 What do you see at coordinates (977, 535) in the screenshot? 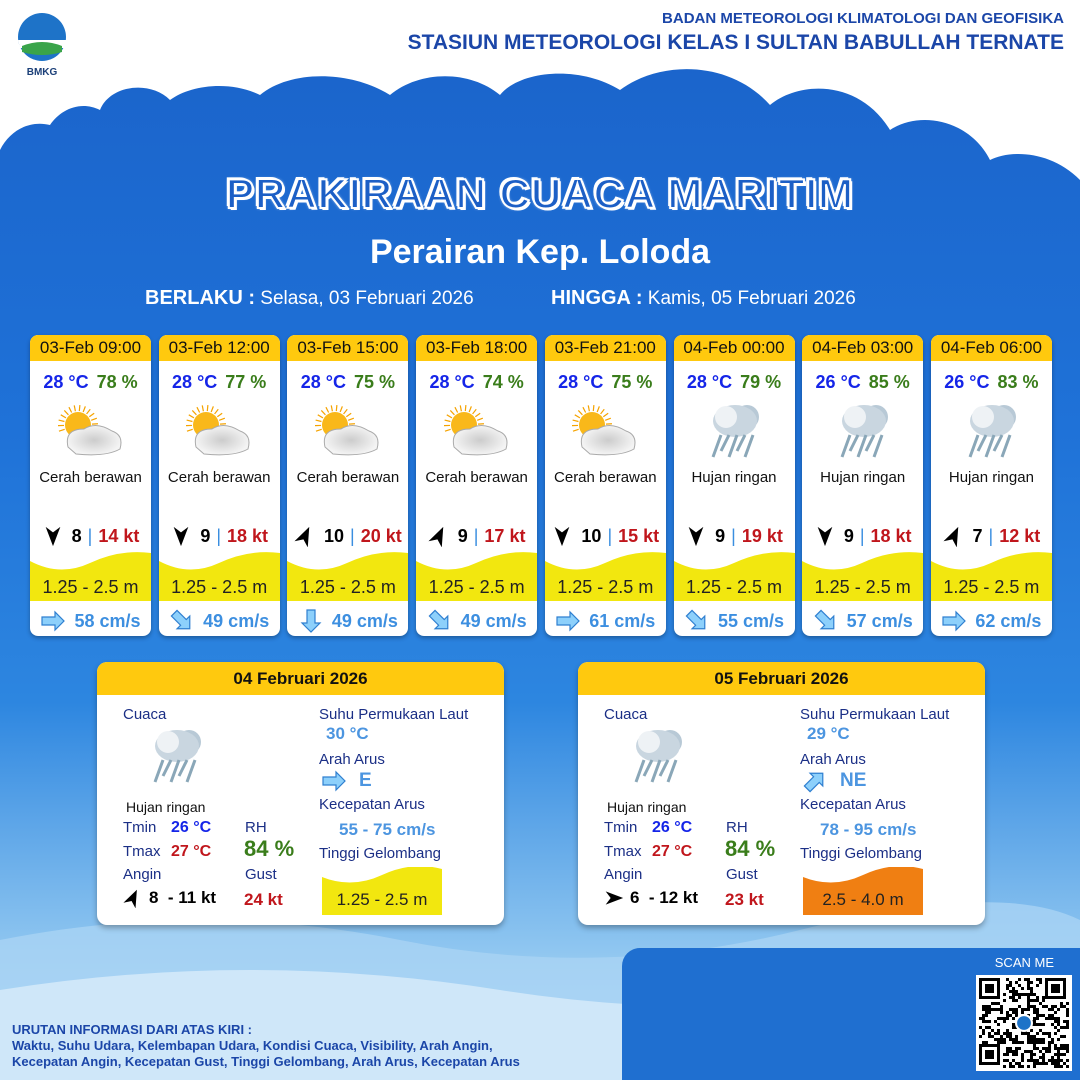
I see `wind-speed: 7` at bounding box center [977, 535].